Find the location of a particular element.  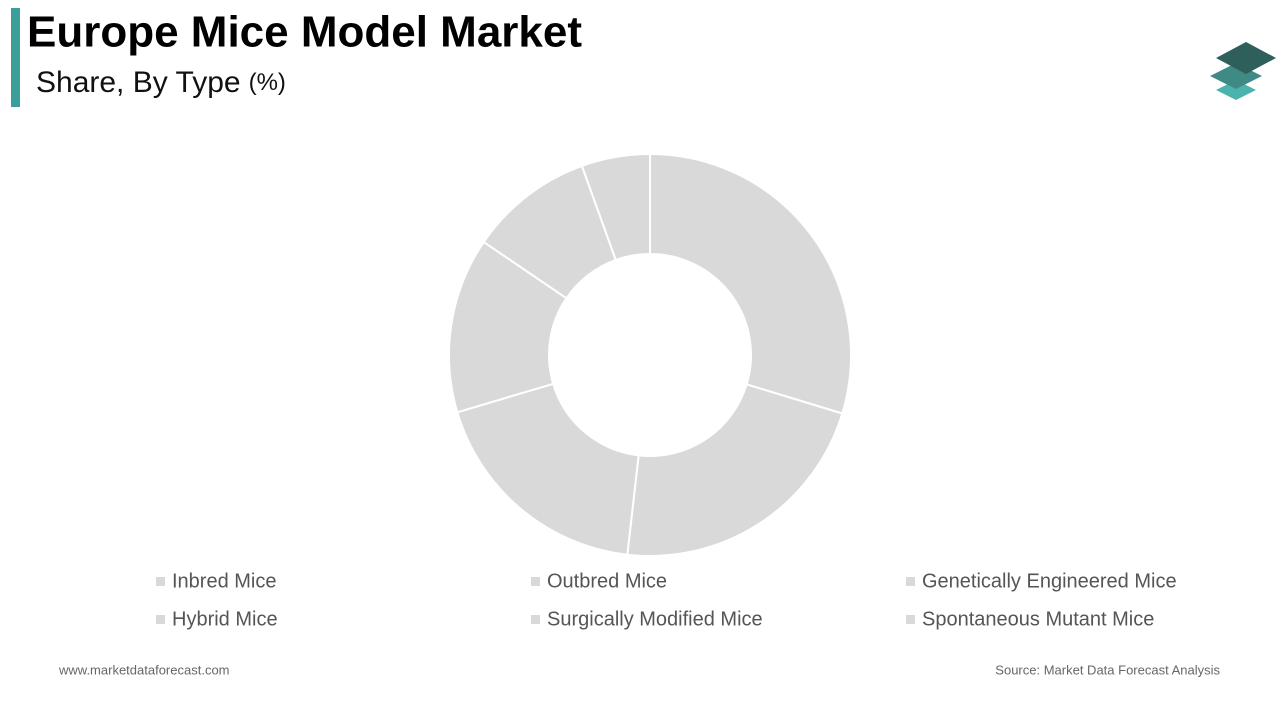

legend-label: Spontaneous Mutant Mice is located at coordinates (1038, 619).